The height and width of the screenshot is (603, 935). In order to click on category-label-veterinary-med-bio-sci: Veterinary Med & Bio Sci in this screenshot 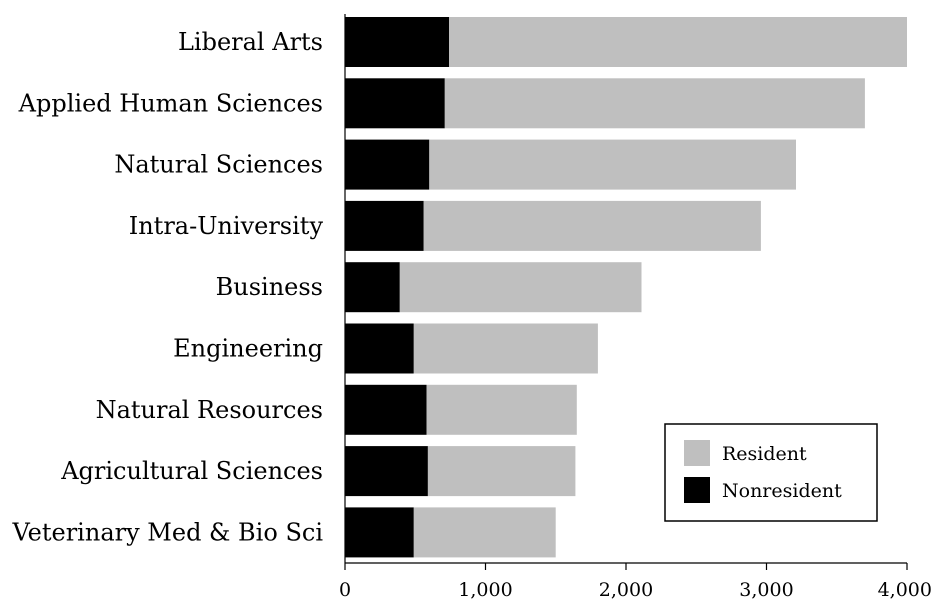, I will do `click(168, 532)`.